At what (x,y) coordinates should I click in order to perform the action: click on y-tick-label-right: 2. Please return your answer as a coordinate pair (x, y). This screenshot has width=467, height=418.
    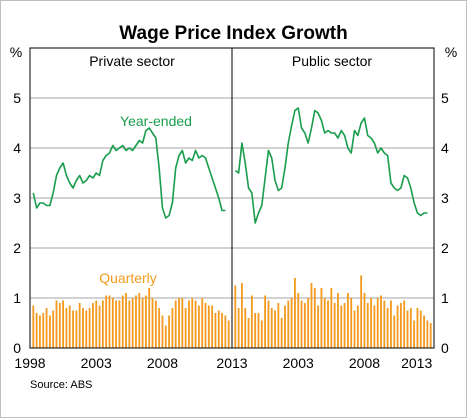
    Looking at the image, I should click on (445, 248).